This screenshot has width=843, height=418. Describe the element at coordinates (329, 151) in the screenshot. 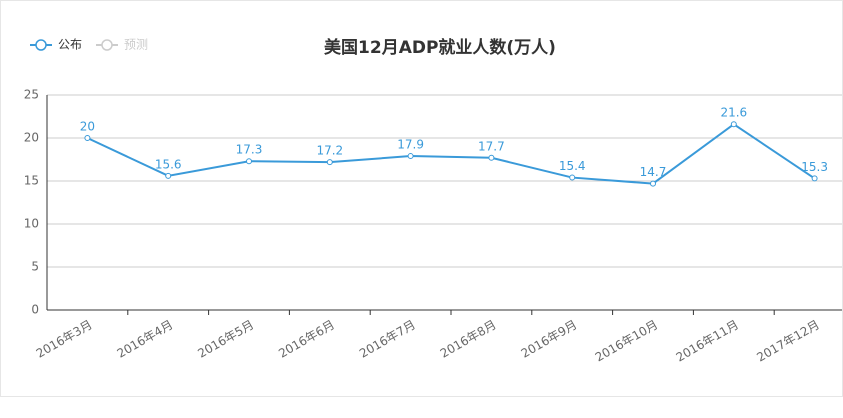

I see `data-label: 17.2` at that location.